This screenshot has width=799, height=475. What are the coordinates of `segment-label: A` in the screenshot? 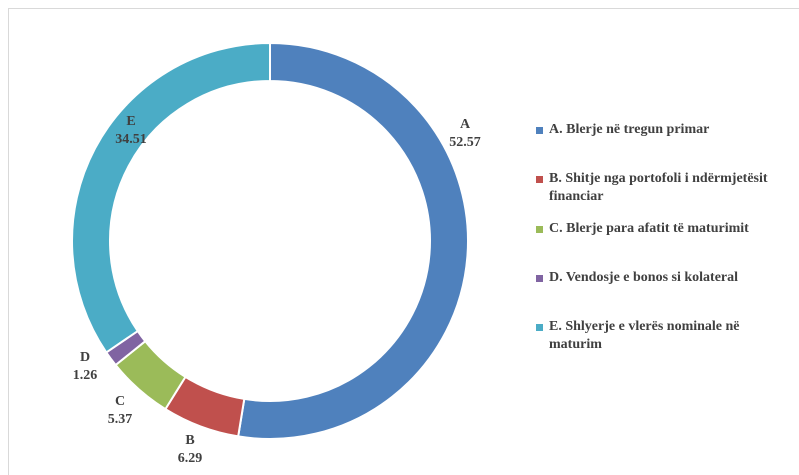 It's located at (465, 124).